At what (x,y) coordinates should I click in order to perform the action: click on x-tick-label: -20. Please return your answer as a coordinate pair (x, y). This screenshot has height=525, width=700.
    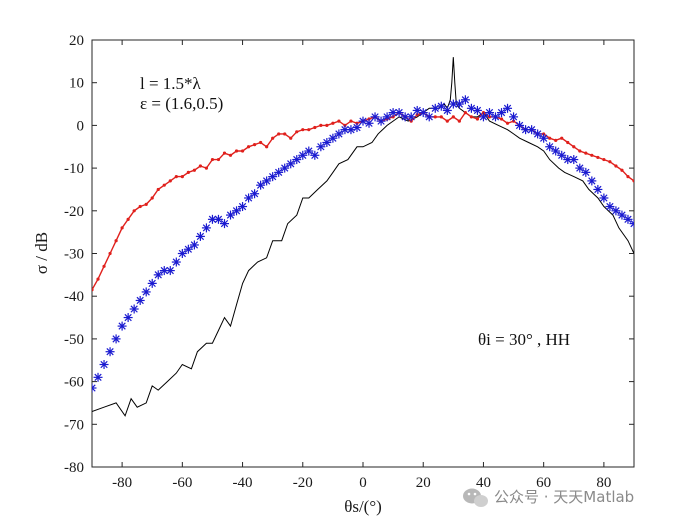
    Looking at the image, I should click on (303, 483).